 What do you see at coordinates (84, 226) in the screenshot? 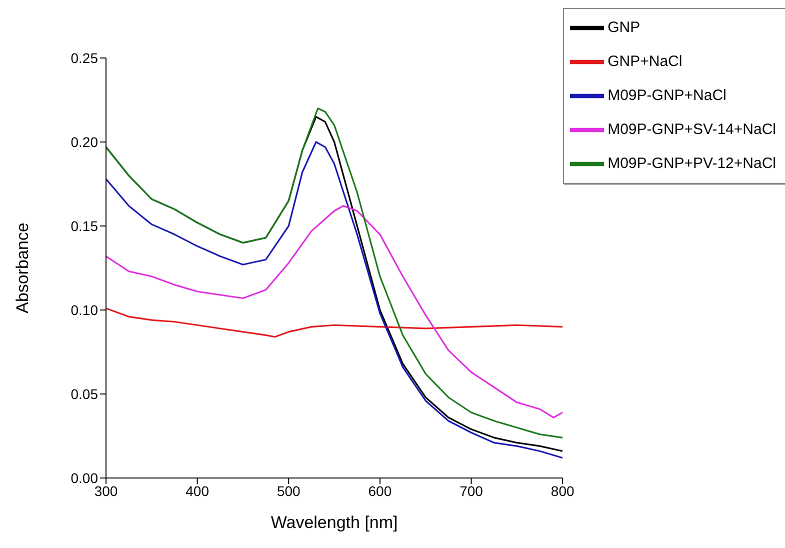
I see `y-tick-label: 0.15` at bounding box center [84, 226].